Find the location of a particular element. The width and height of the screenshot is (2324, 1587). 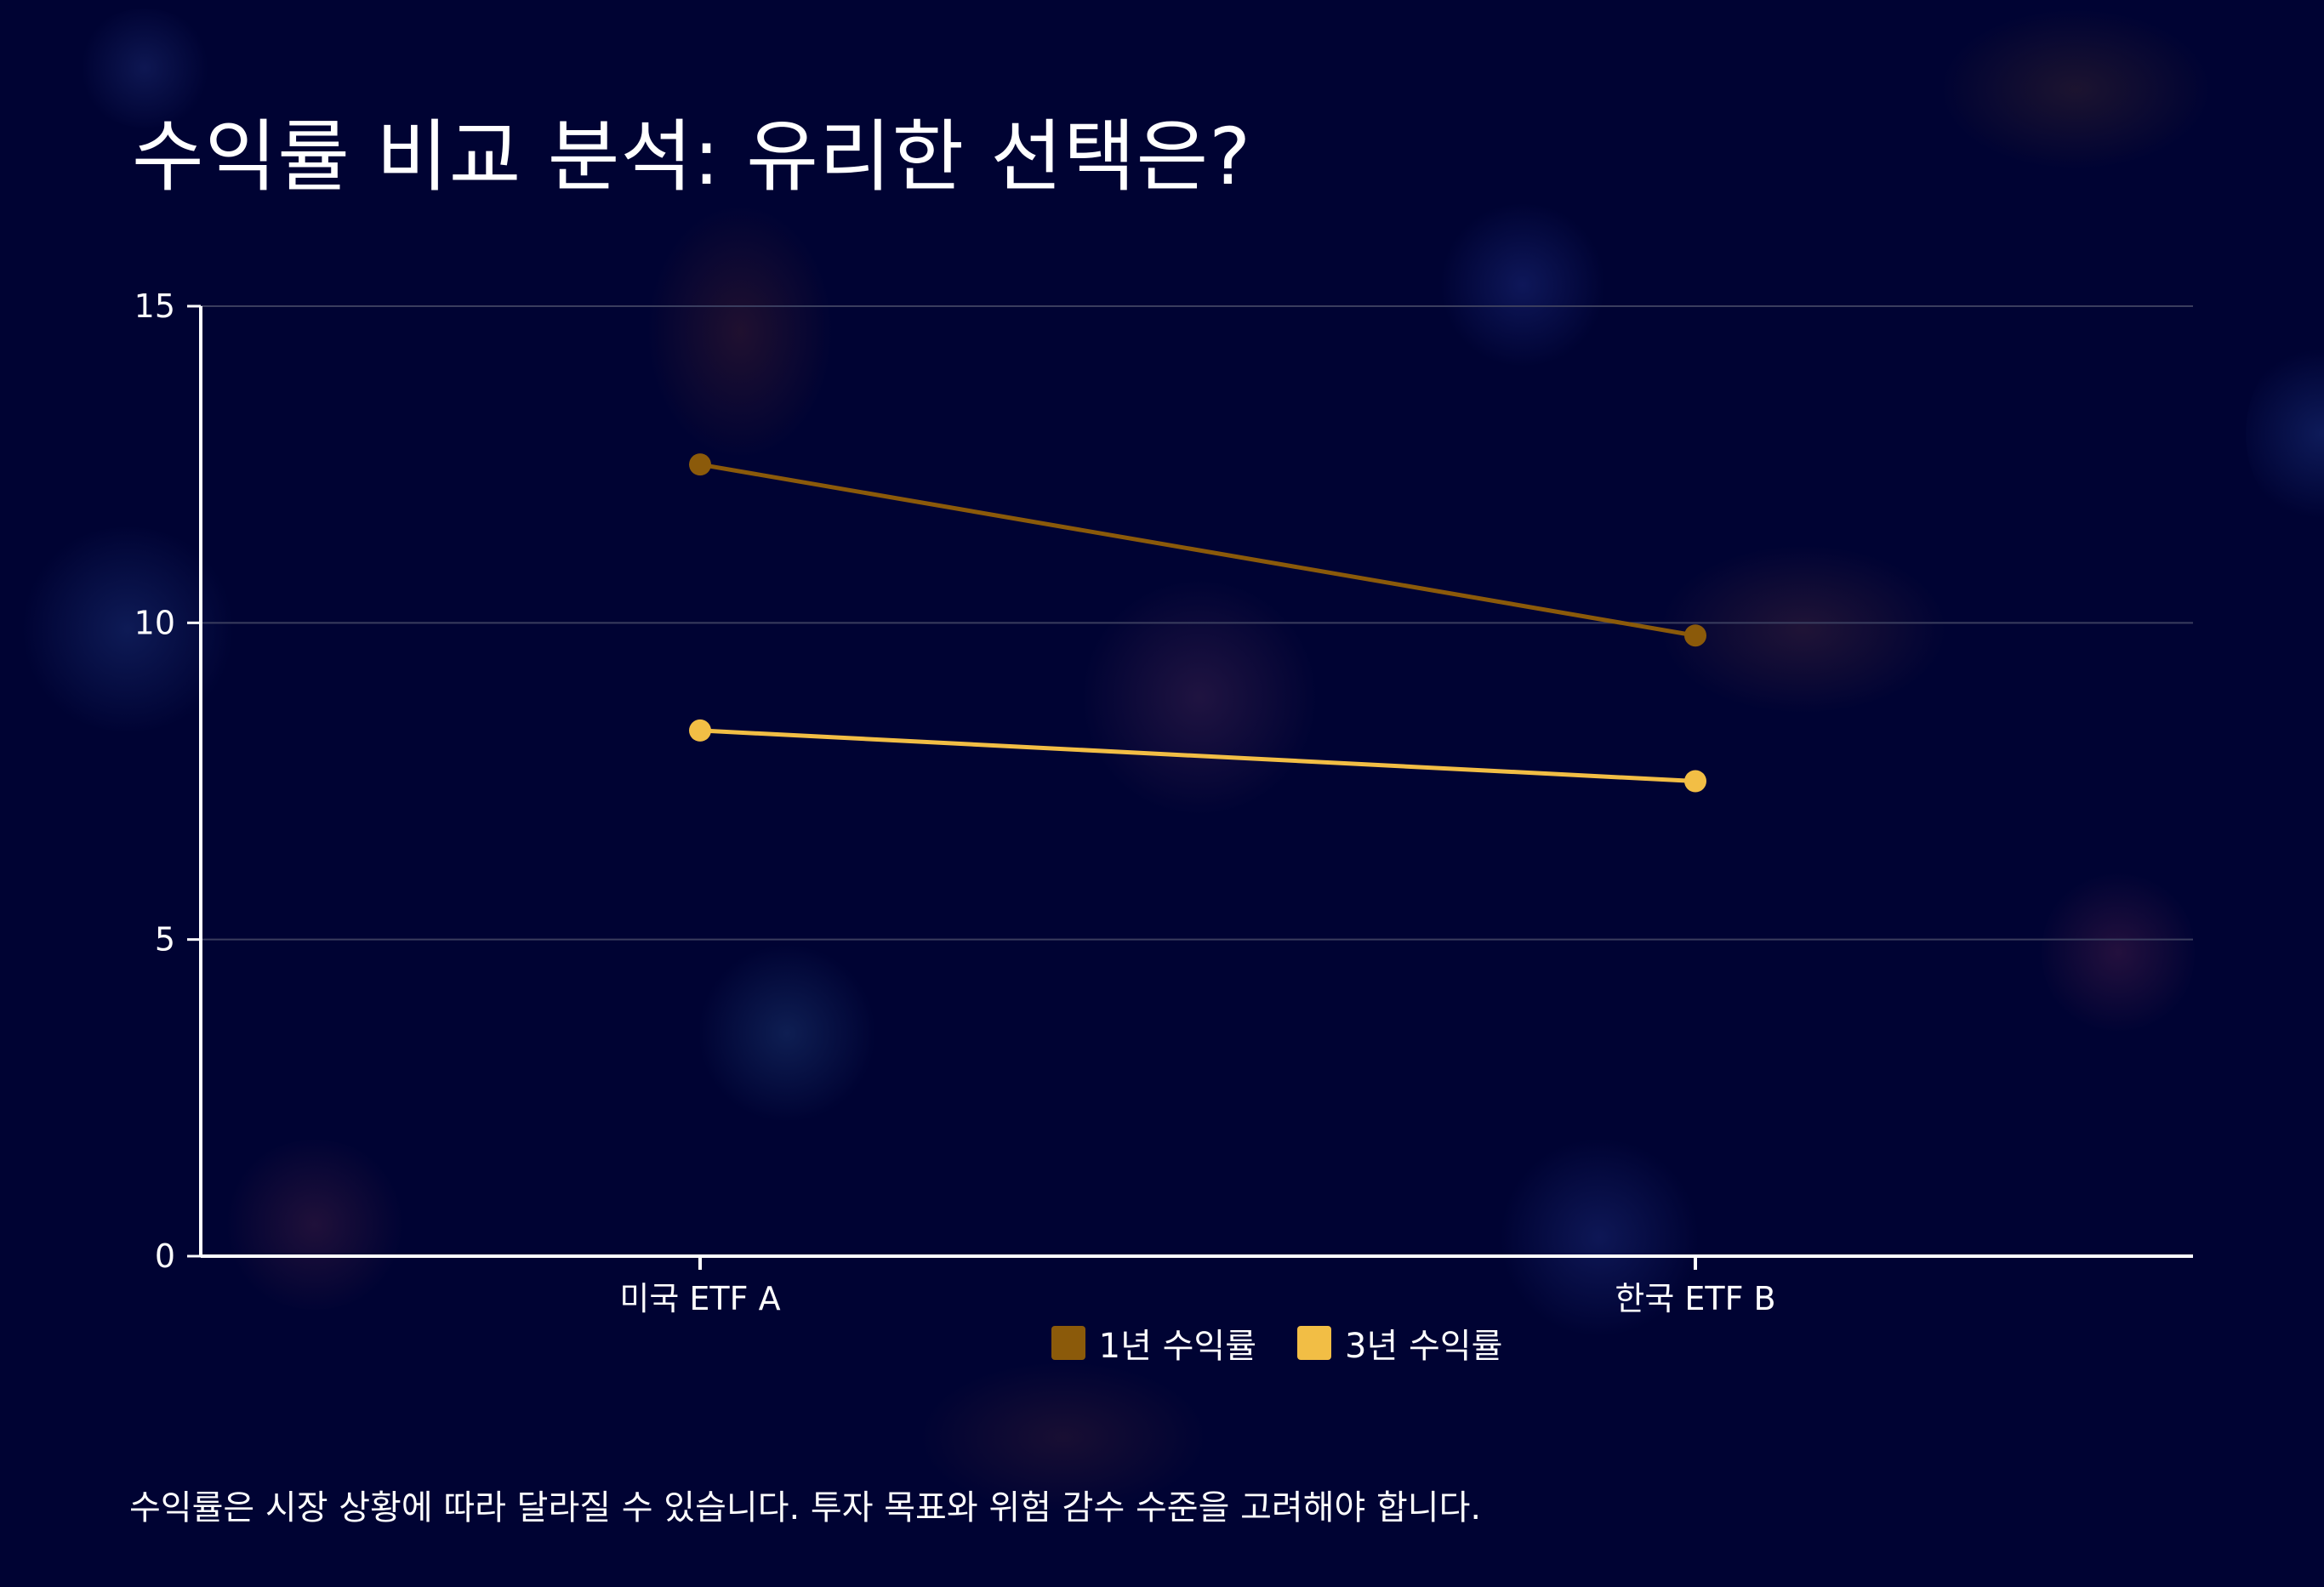

legend-label-1y: 1년 수익률 is located at coordinates (1177, 1346).